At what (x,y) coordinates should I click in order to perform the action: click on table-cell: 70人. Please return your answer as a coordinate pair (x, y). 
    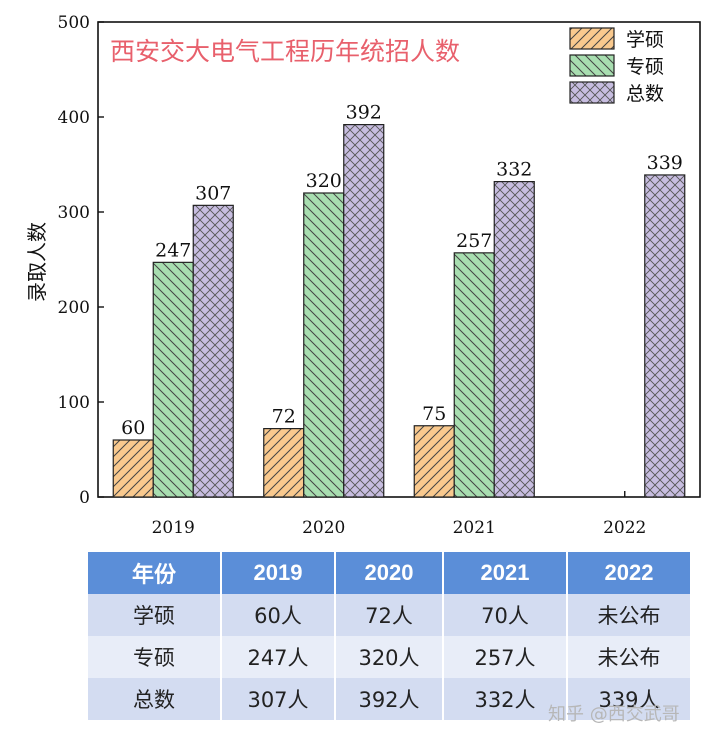
    Looking at the image, I should click on (506, 615).